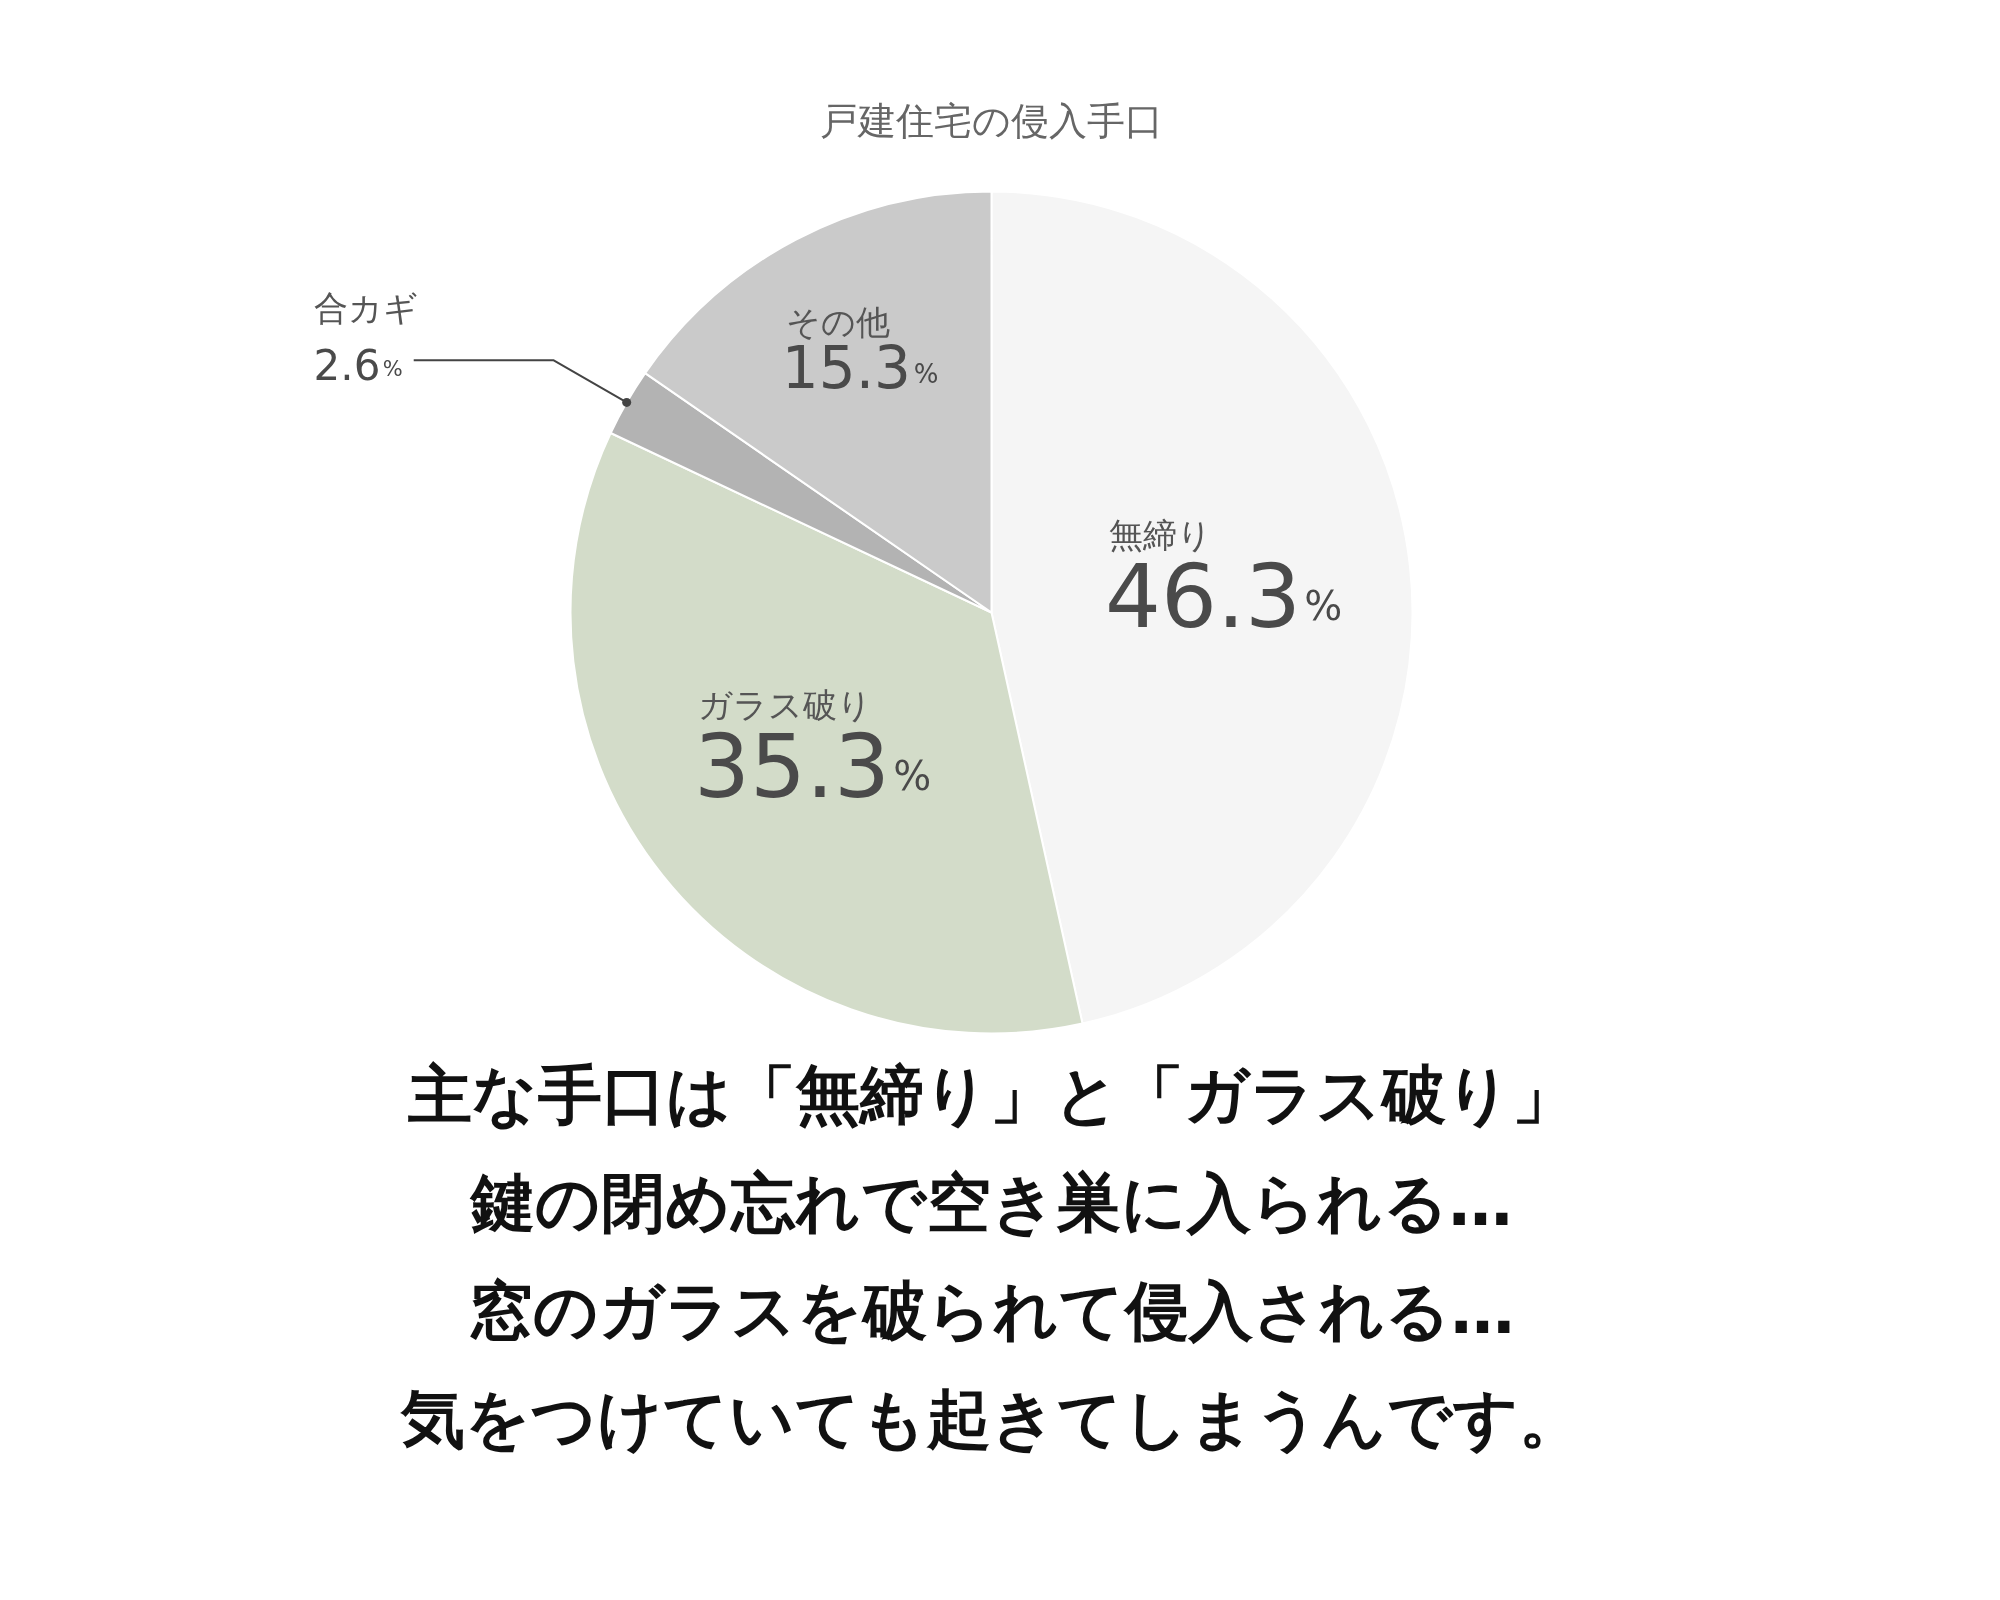 The width and height of the screenshot is (2000, 1600). I want to click on chart-title: 戸建住宅の侵入手口, so click(991, 120).